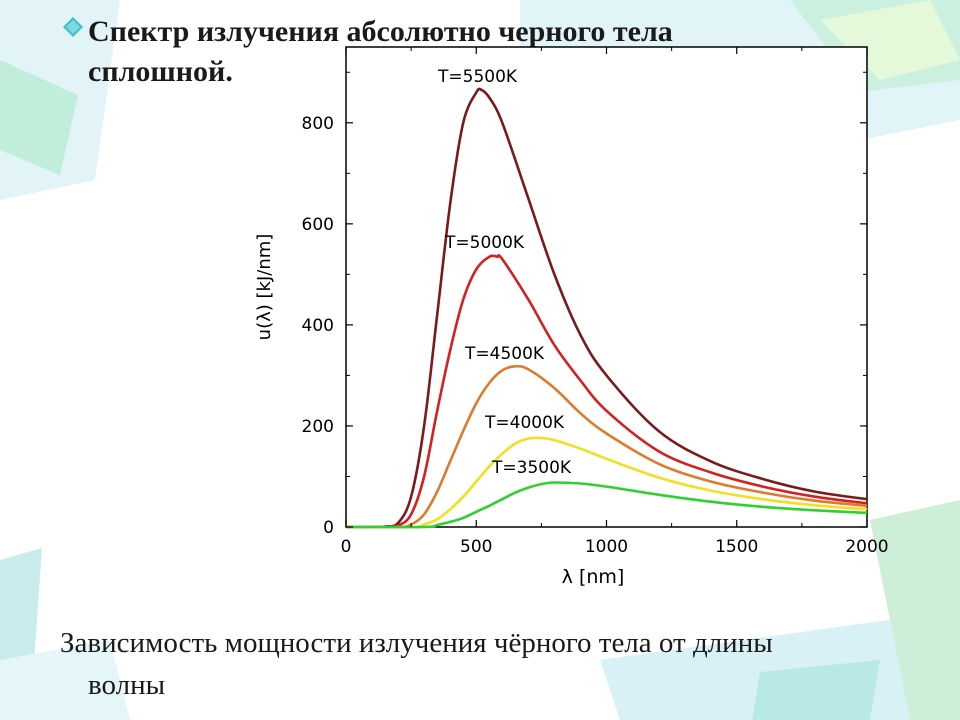 This screenshot has height=720, width=960. What do you see at coordinates (736, 547) in the screenshot?
I see `x-tick-label: 1500` at bounding box center [736, 547].